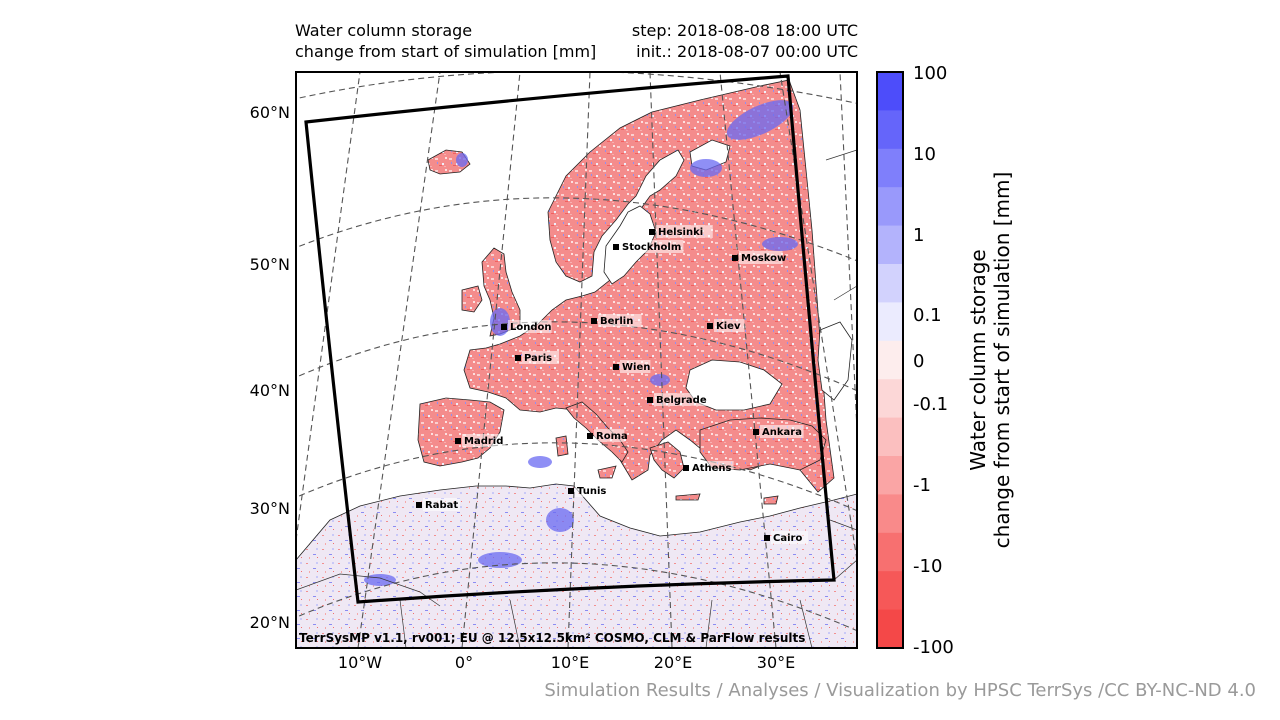  What do you see at coordinates (922, 485) in the screenshot?
I see `cb-tick-neg1: -1` at bounding box center [922, 485].